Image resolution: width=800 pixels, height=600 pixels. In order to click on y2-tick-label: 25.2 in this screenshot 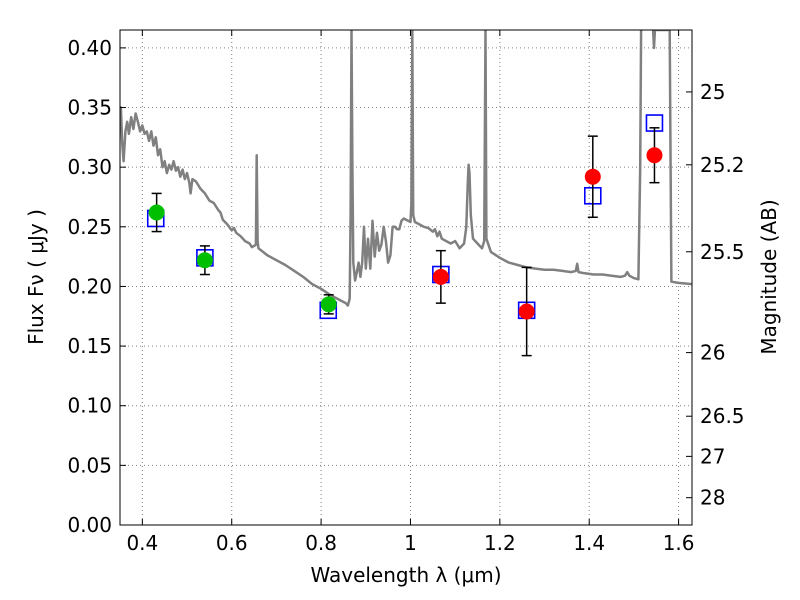, I will do `click(722, 165)`.